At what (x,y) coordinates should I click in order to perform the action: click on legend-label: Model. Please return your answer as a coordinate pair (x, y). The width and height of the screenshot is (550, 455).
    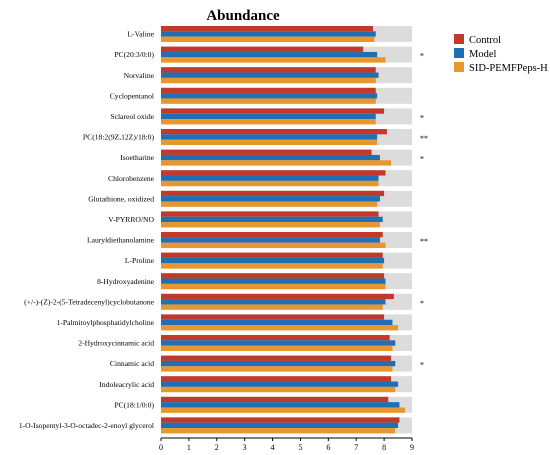
    Looking at the image, I should click on (482, 54).